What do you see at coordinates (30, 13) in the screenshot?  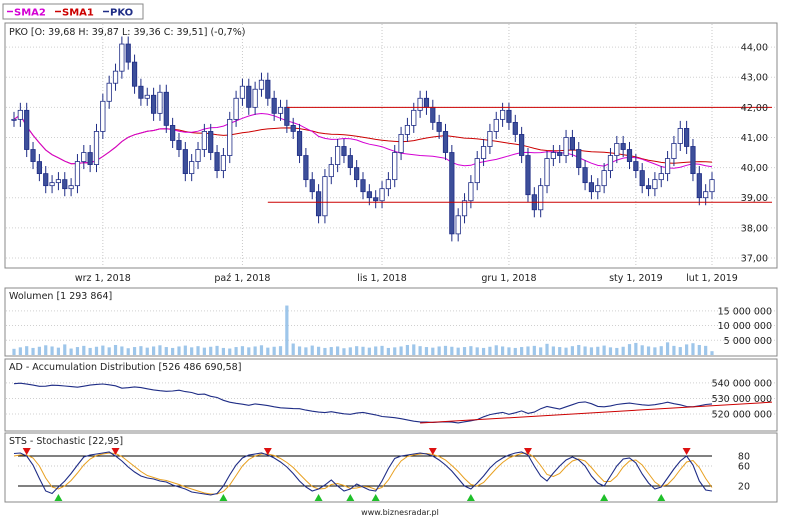 I see `legend-item-sma2: SMA2` at bounding box center [30, 13].